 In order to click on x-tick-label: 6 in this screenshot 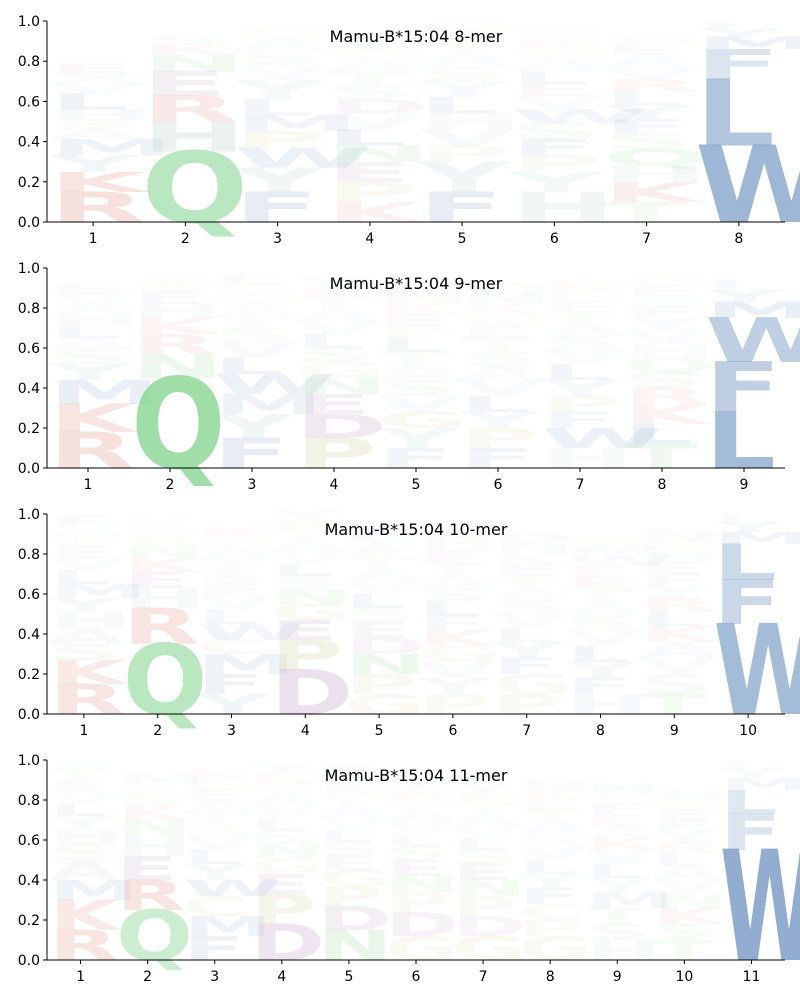, I will do `click(554, 239)`.